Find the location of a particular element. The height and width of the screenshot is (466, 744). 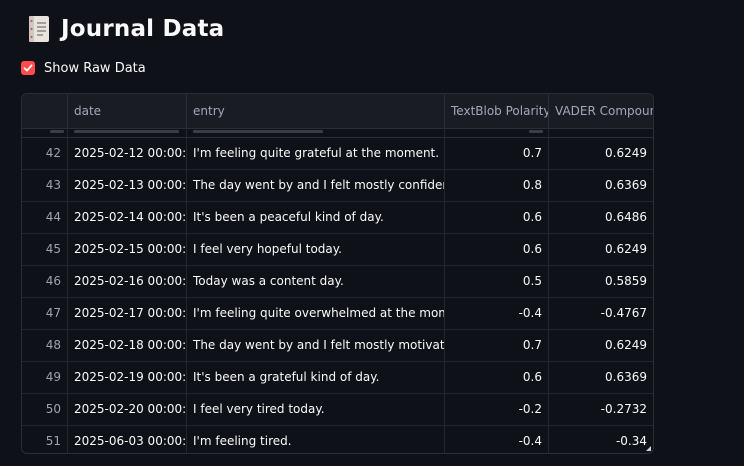

textblob-polarity-cell: 0.8 is located at coordinates (497, 185).